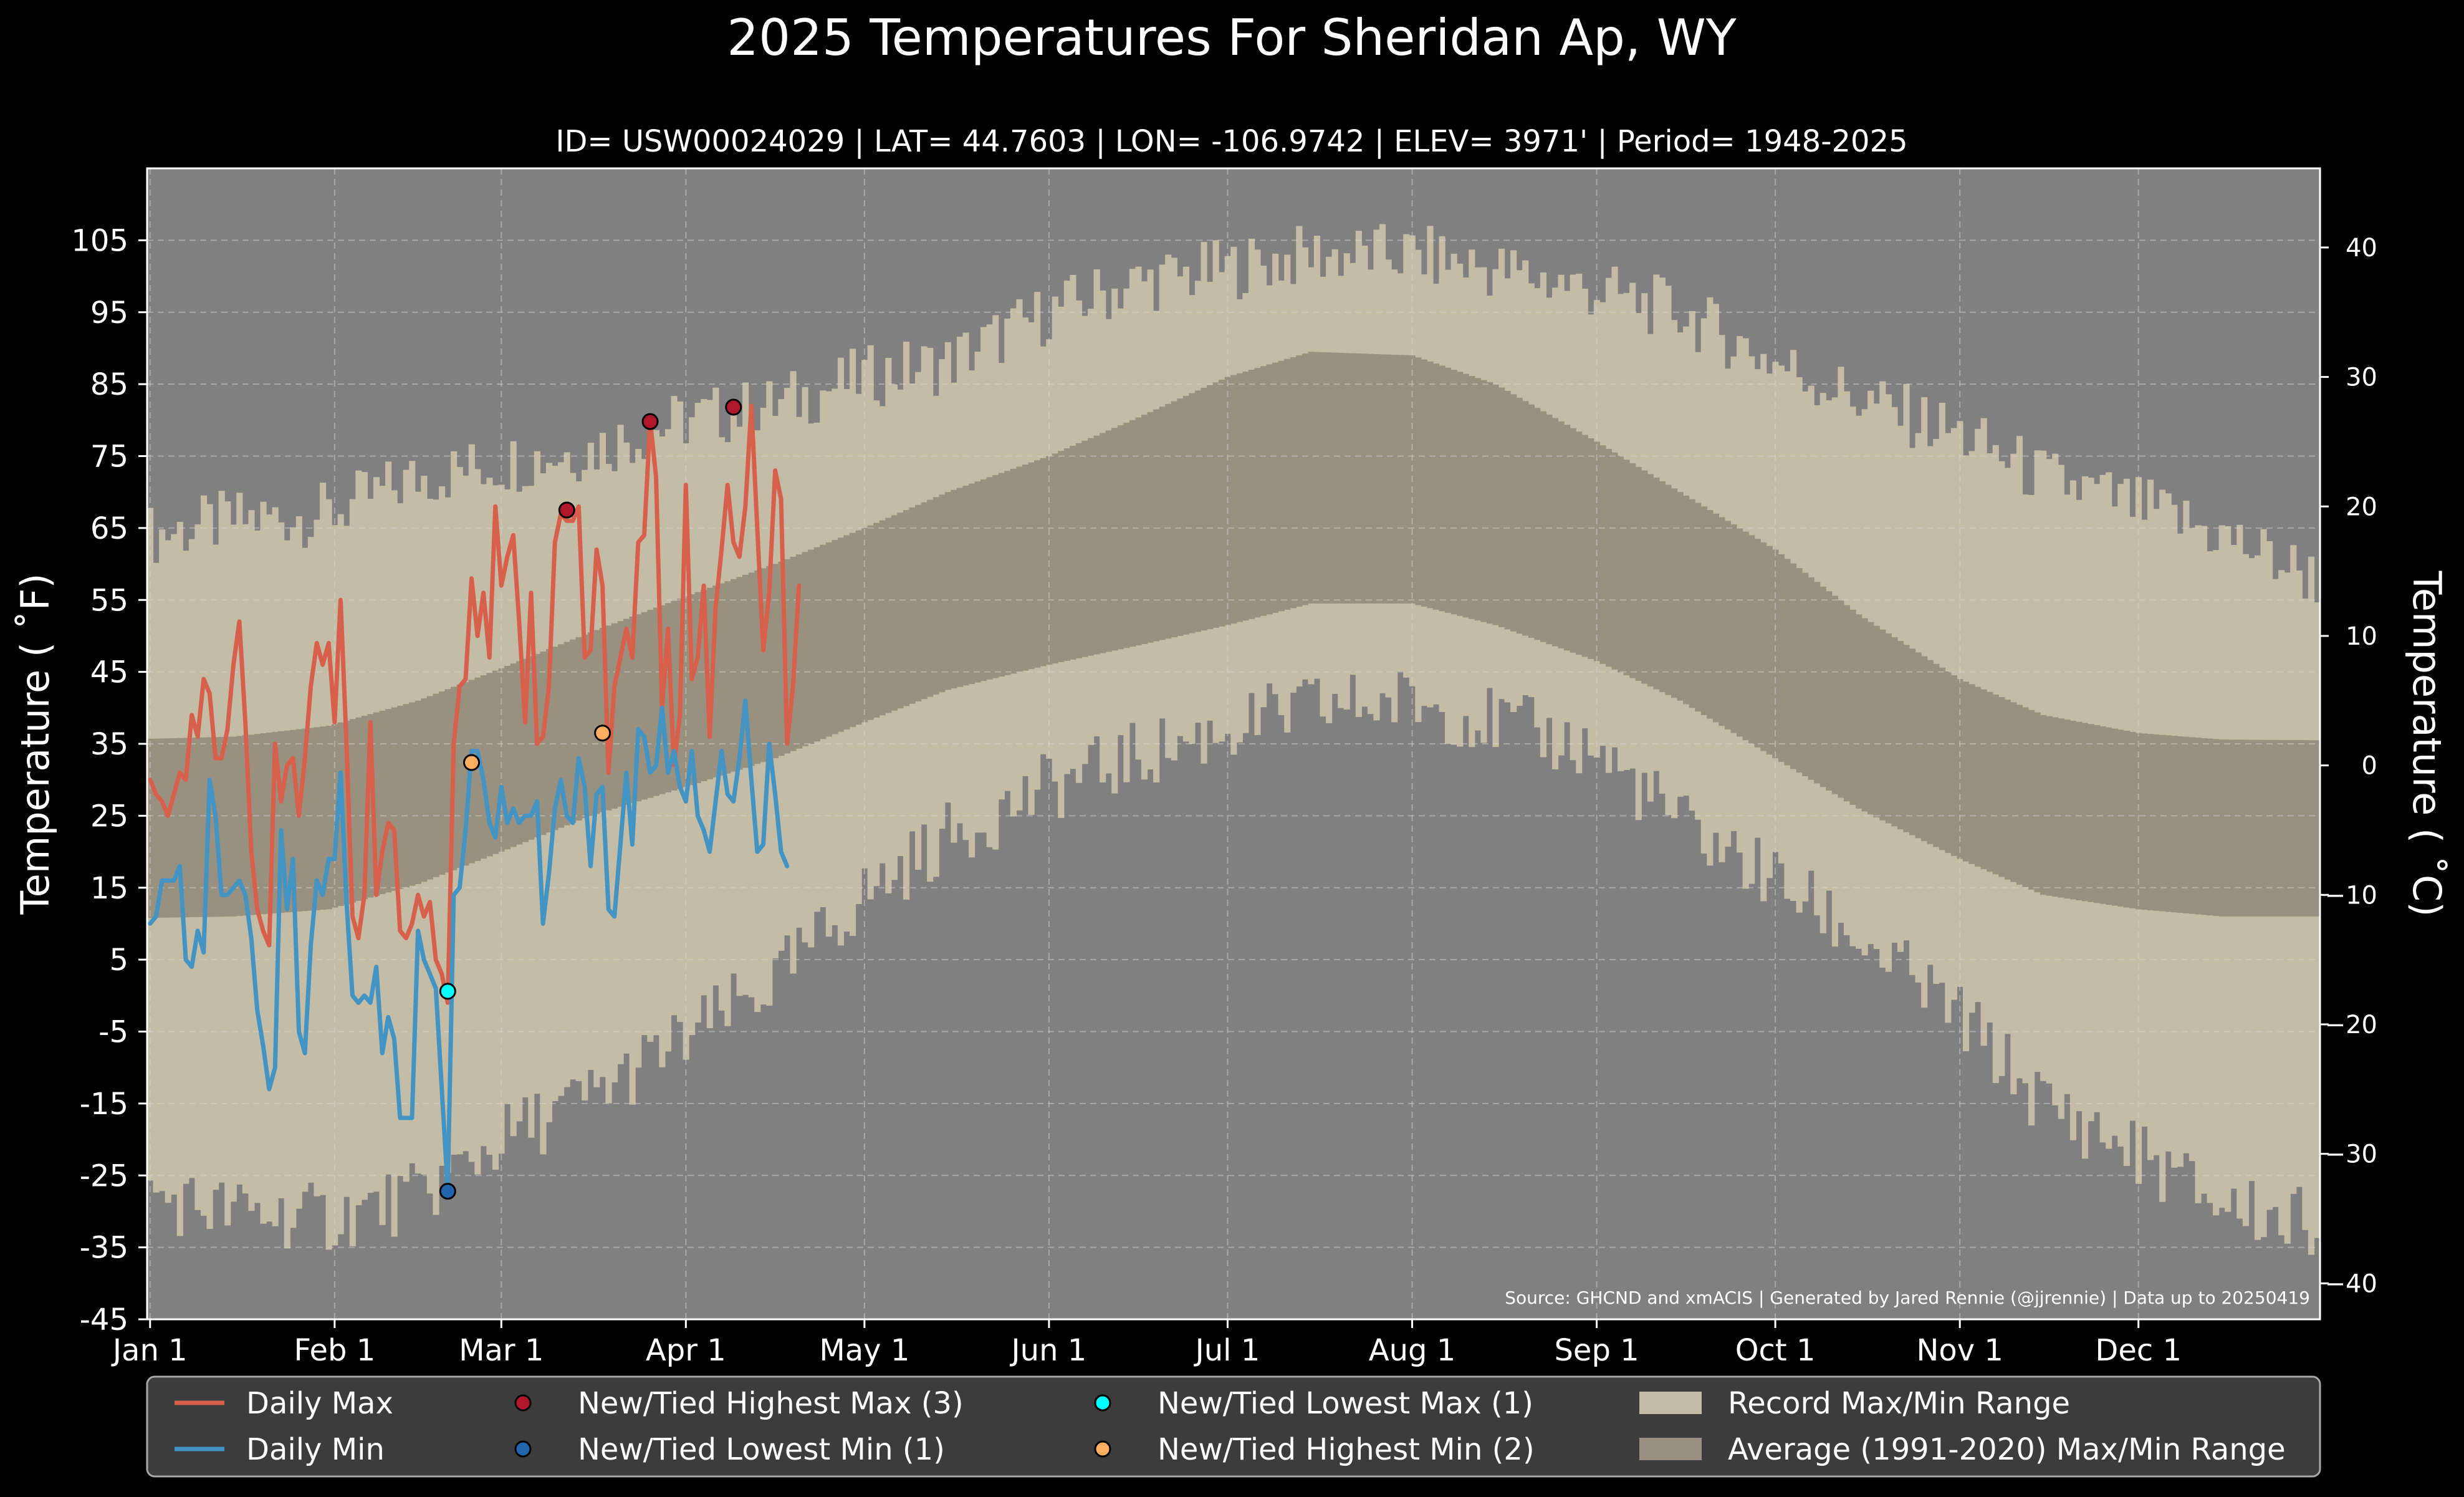 Image resolution: width=2464 pixels, height=1497 pixels. What do you see at coordinates (602, 733) in the screenshot?
I see `record-marker-highest-min` at bounding box center [602, 733].